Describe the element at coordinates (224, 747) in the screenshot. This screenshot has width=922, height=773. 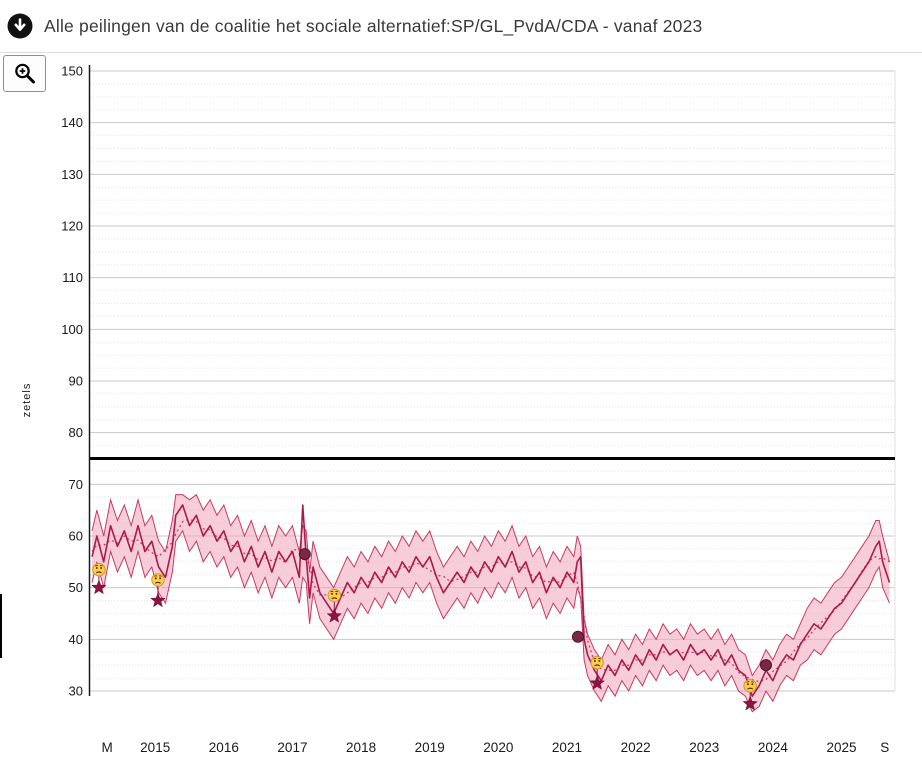
I see `svg-text: 2016` at that location.